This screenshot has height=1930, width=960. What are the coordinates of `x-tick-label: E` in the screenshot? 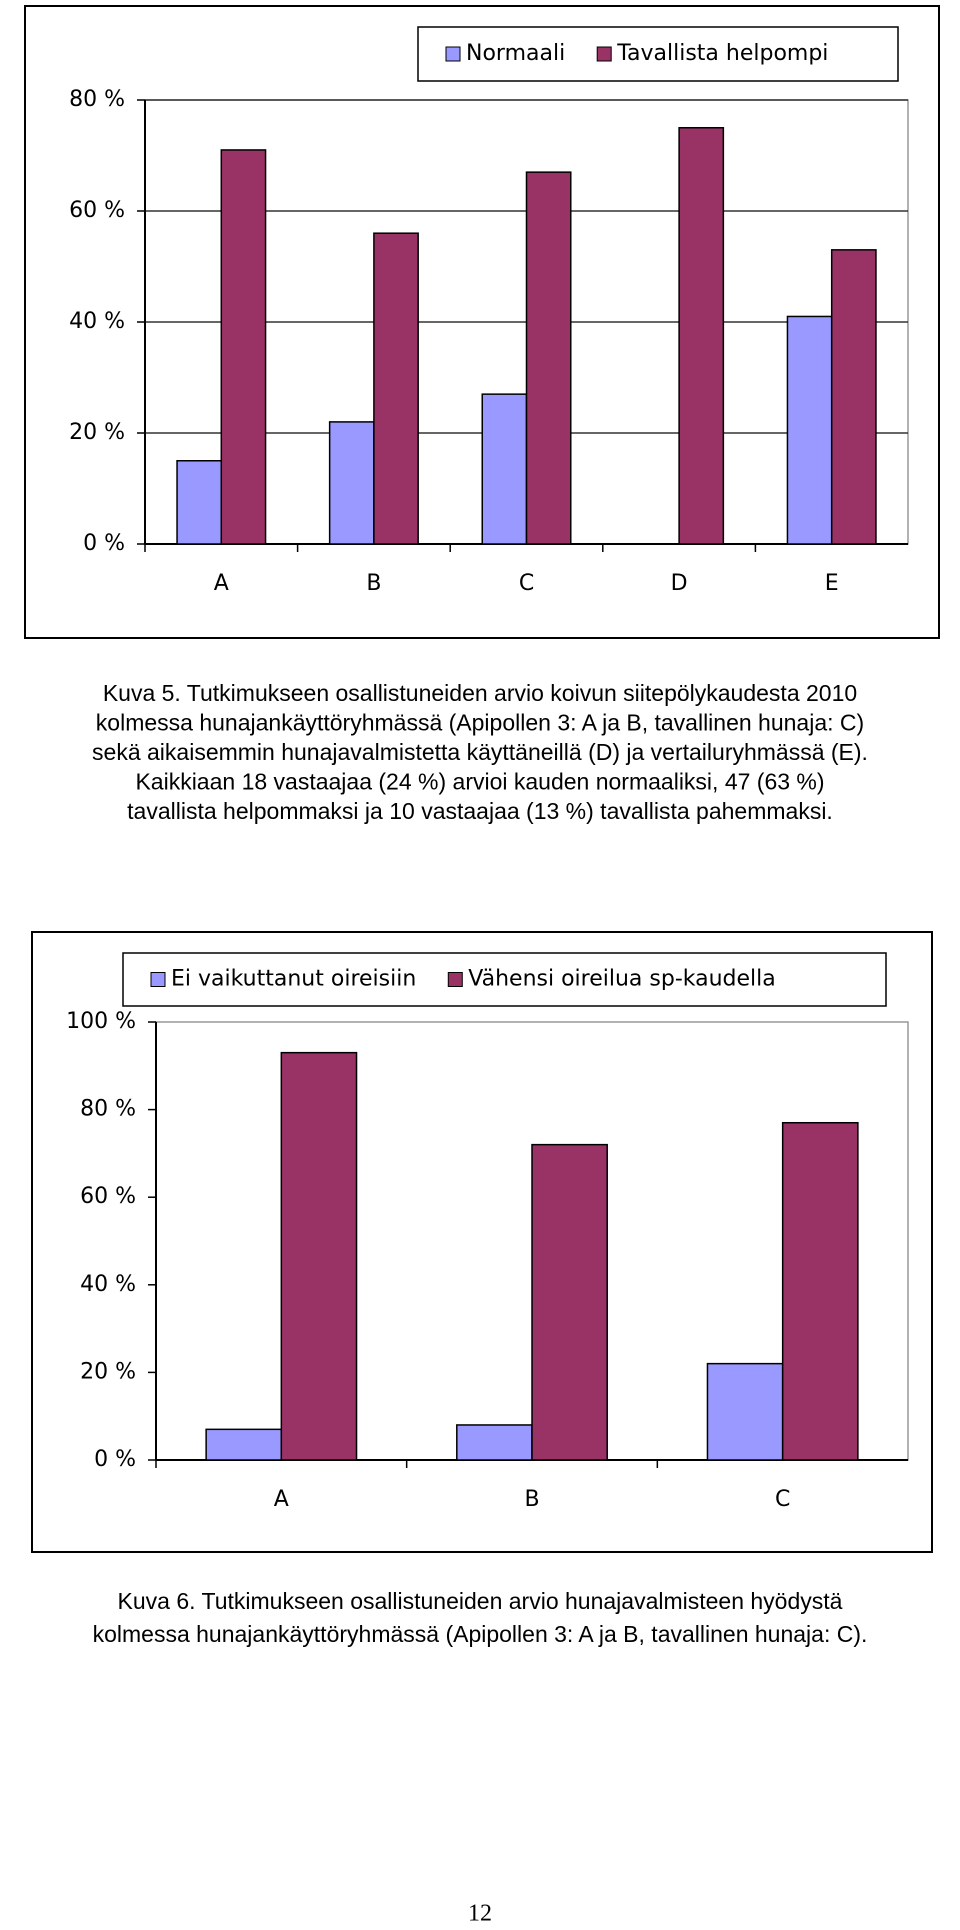 It's located at (832, 583).